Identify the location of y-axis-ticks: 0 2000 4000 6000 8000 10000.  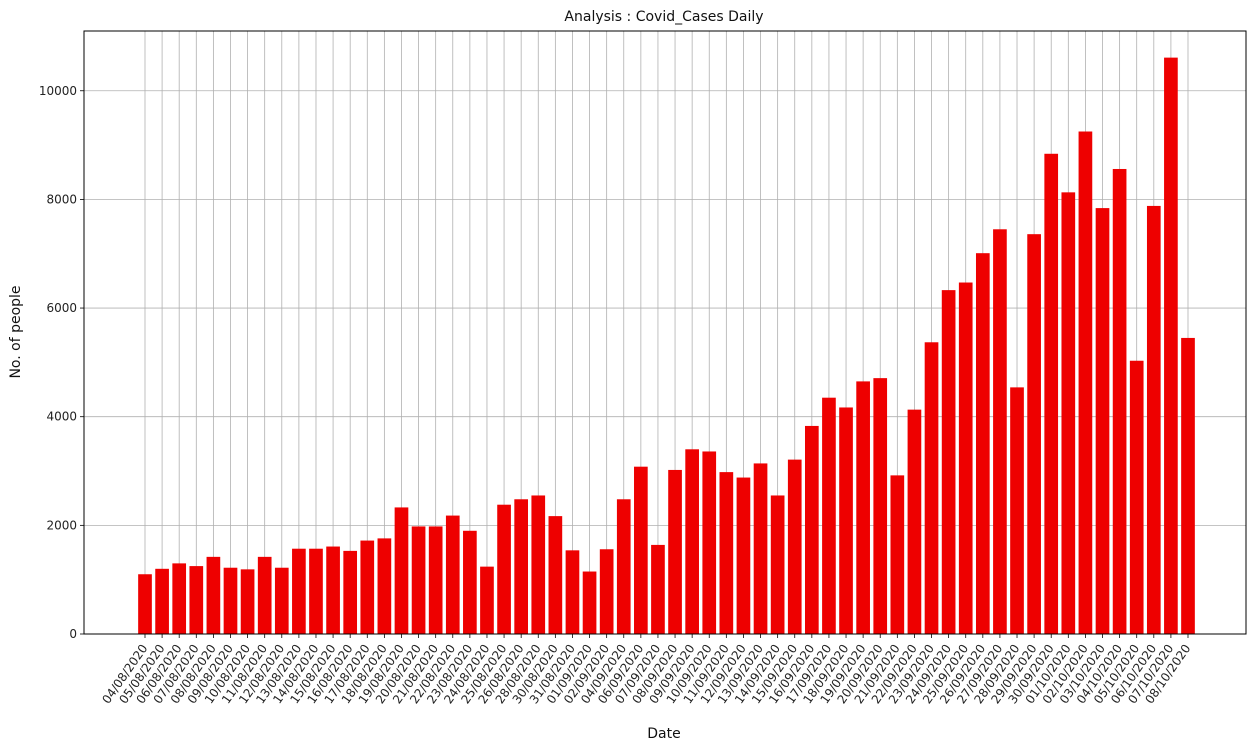
(61, 362).